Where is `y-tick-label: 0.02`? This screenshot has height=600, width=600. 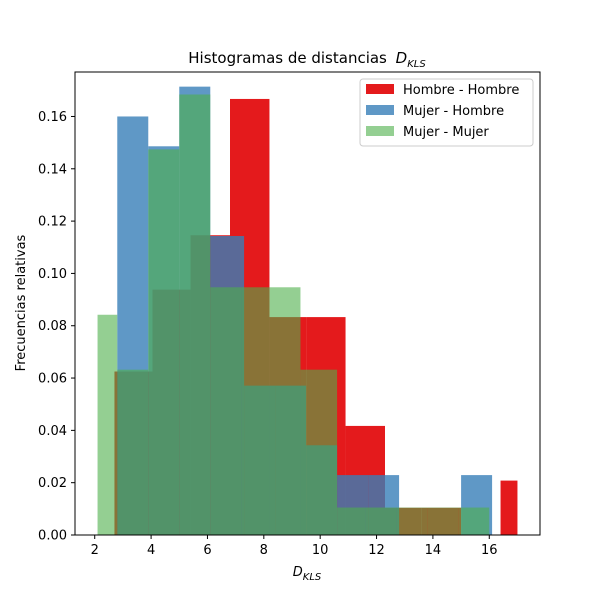
y-tick-label: 0.02 is located at coordinates (52, 483).